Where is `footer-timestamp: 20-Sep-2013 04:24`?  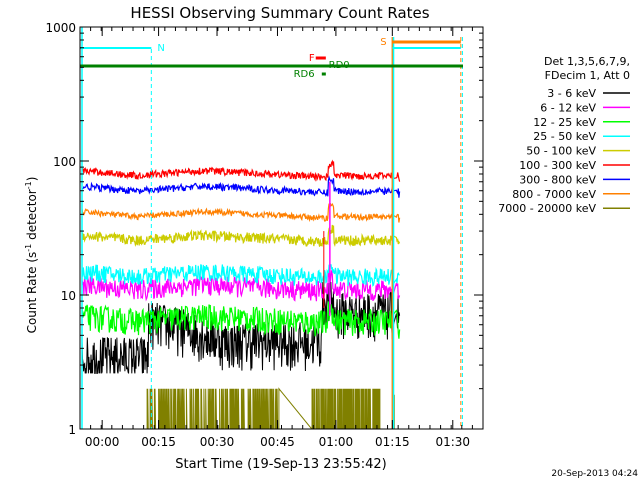
footer-timestamp: 20-Sep-2013 04:24 is located at coordinates (594, 474).